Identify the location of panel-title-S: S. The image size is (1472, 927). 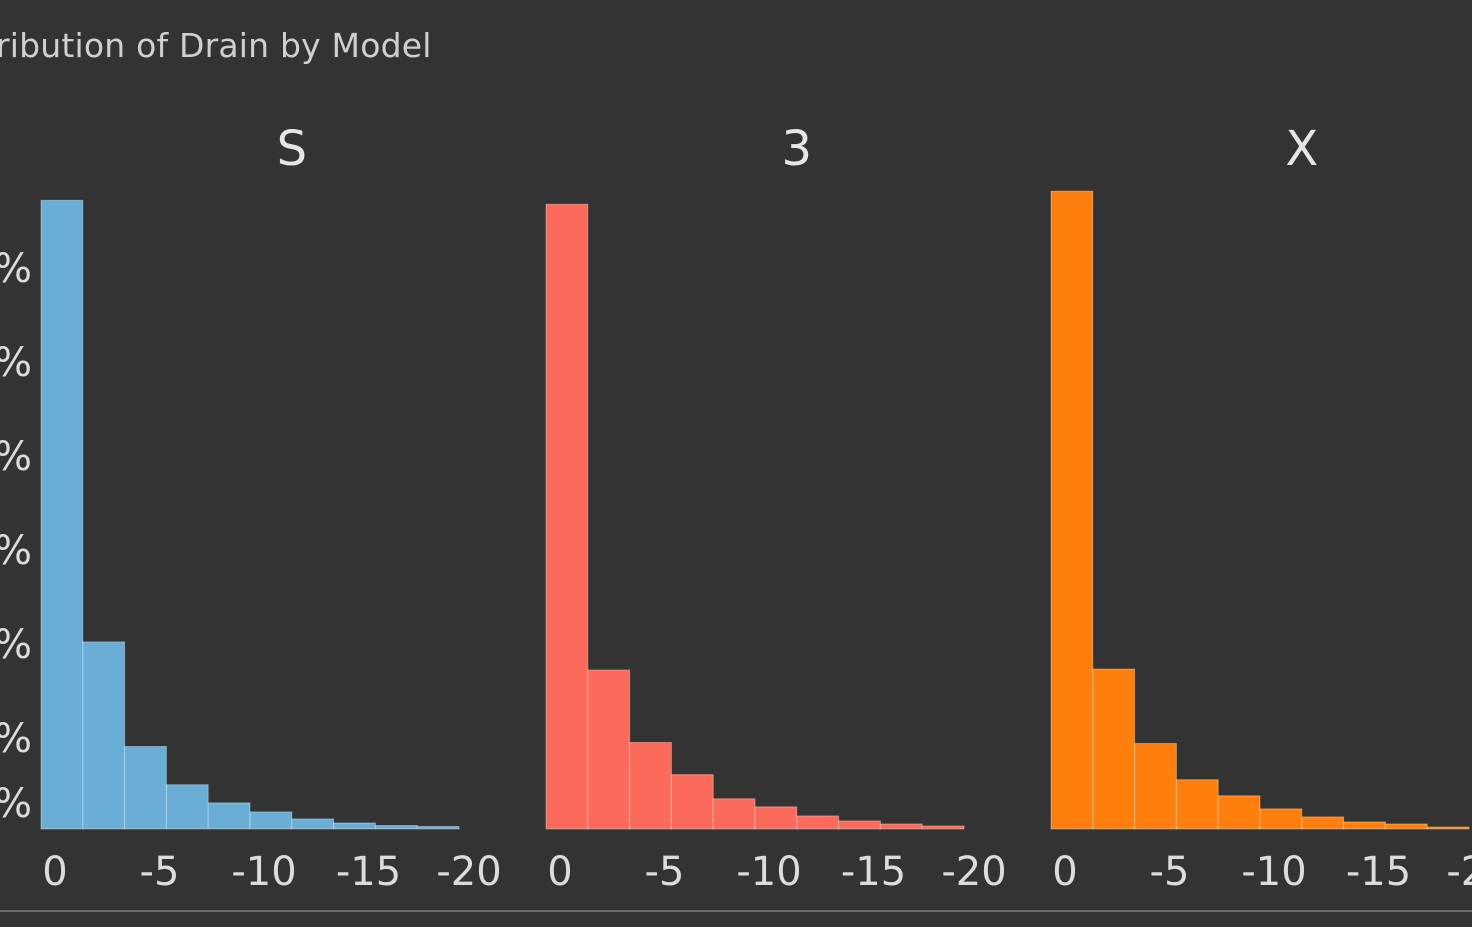
(292, 149).